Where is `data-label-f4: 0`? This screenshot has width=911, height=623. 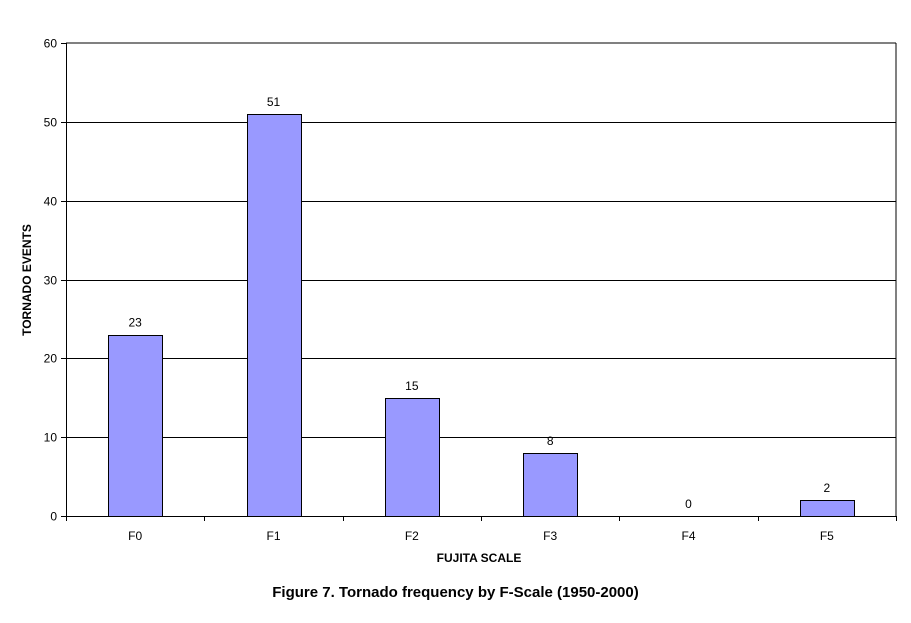 data-label-f4: 0 is located at coordinates (688, 504).